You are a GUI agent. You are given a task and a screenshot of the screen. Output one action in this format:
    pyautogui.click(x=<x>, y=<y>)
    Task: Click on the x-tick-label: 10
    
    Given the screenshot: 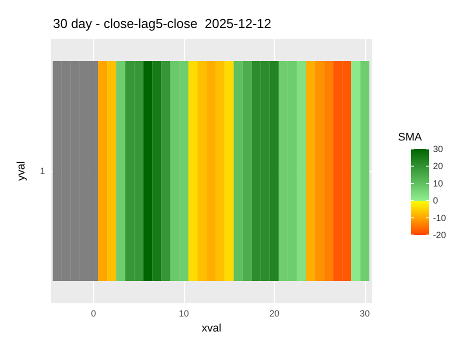 What is the action you would take?
    pyautogui.click(x=183, y=313)
    